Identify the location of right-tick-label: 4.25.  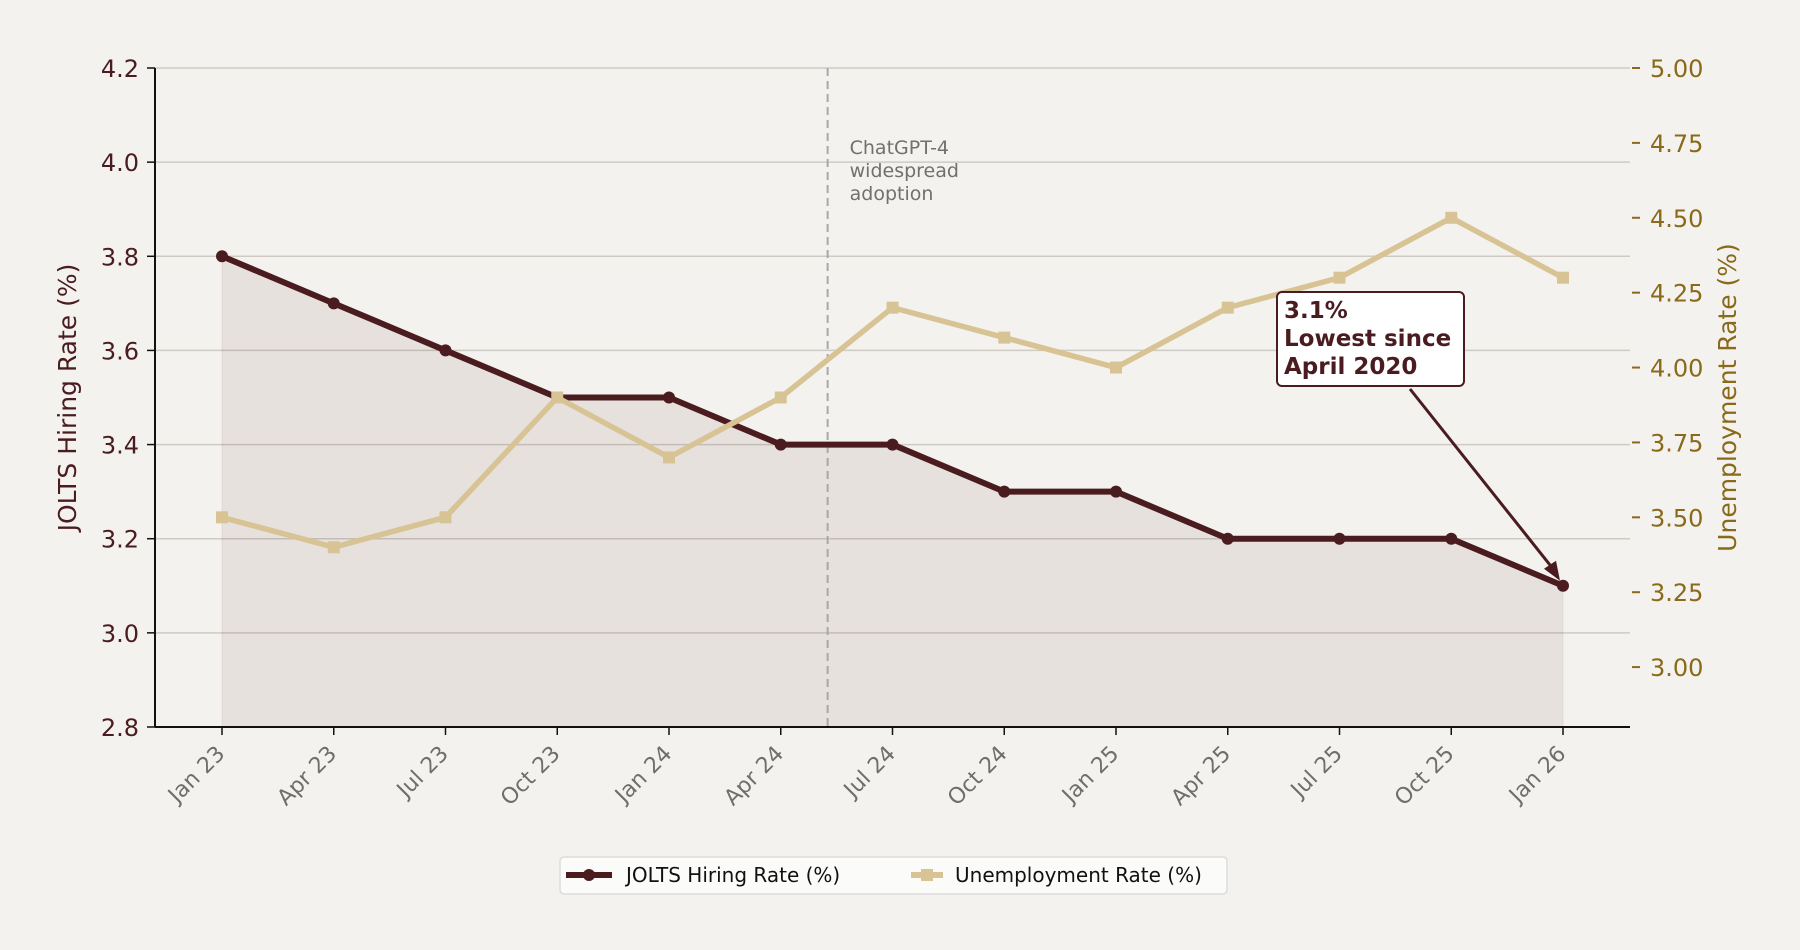
(1676, 294).